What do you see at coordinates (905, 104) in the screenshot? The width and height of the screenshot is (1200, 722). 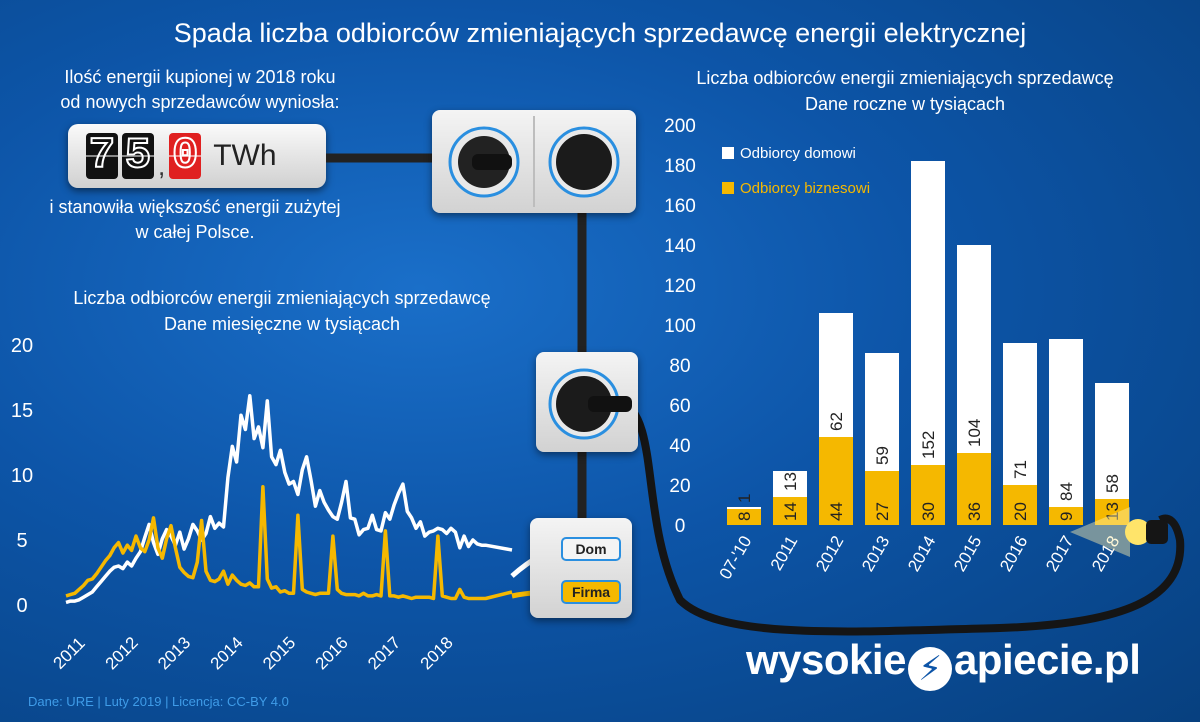 I see `bar-chart-subtitle: Dane roczne w tysiącach` at bounding box center [905, 104].